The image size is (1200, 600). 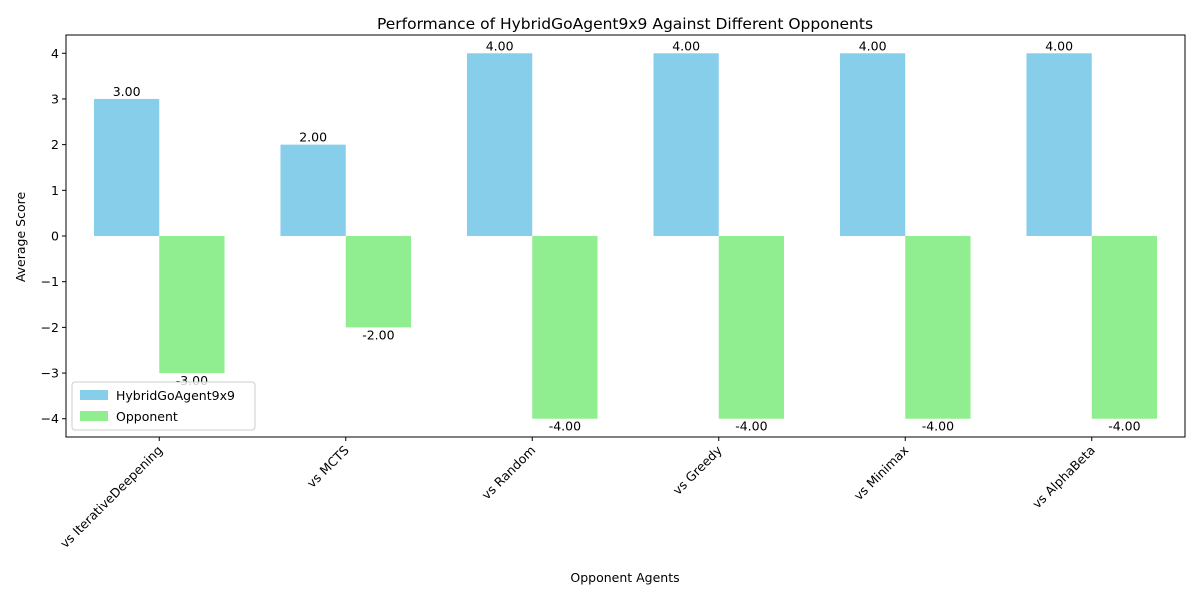 What do you see at coordinates (50, 281) in the screenshot?
I see `y-tick-label: −1` at bounding box center [50, 281].